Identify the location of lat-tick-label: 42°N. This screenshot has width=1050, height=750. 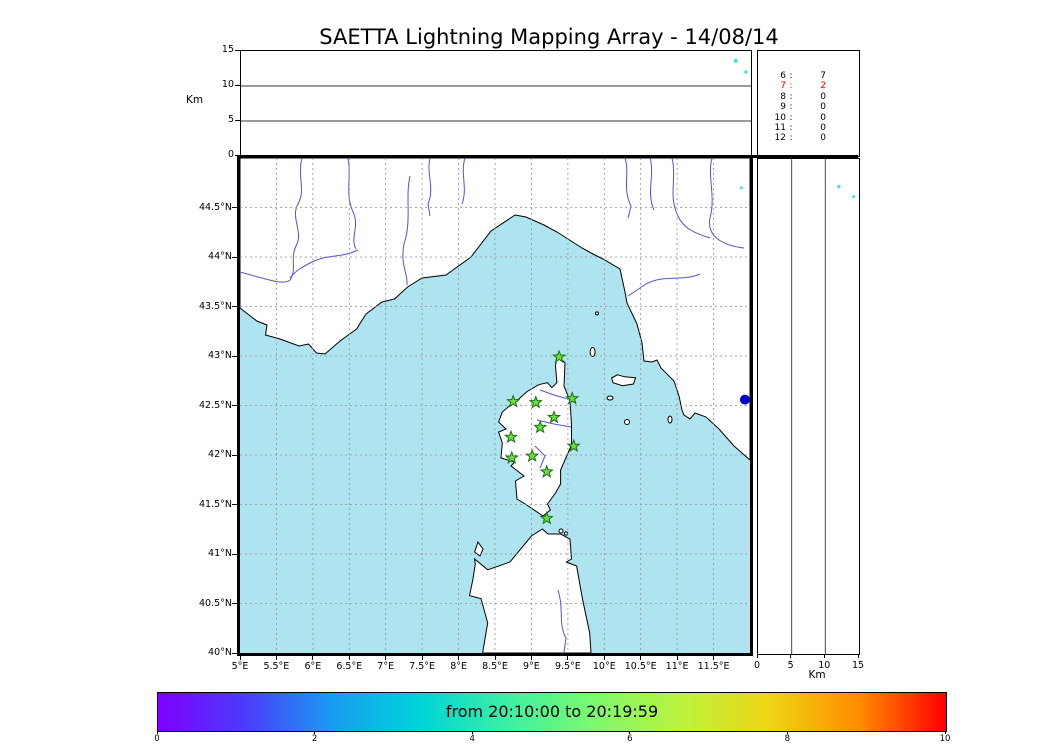
(220, 454).